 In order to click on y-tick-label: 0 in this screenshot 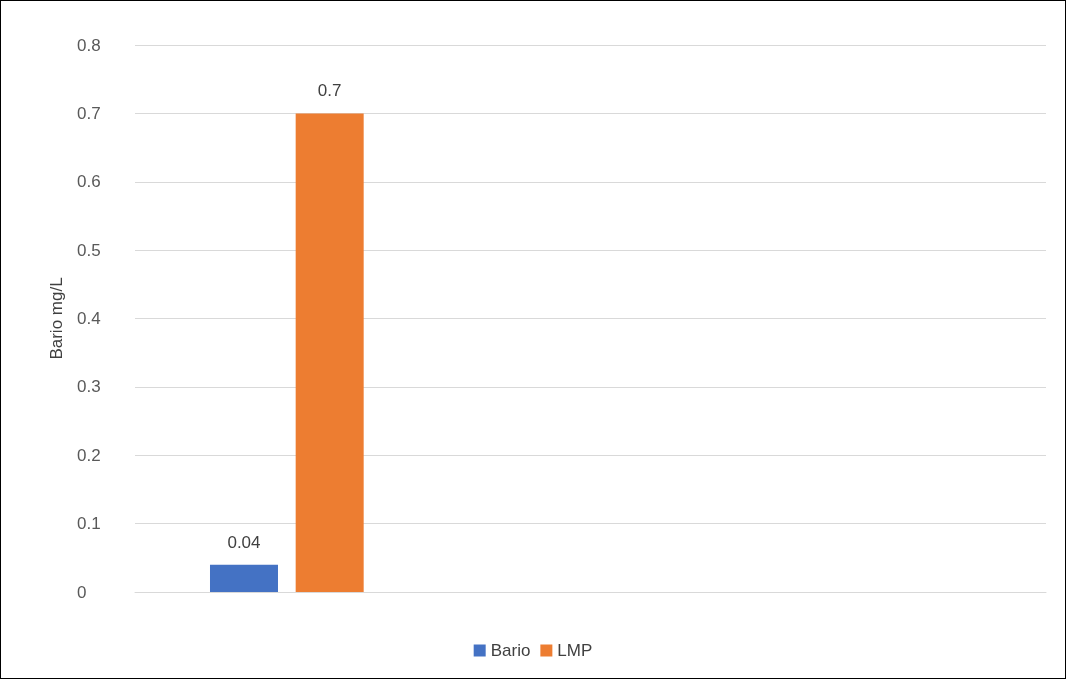, I will do `click(82, 592)`.